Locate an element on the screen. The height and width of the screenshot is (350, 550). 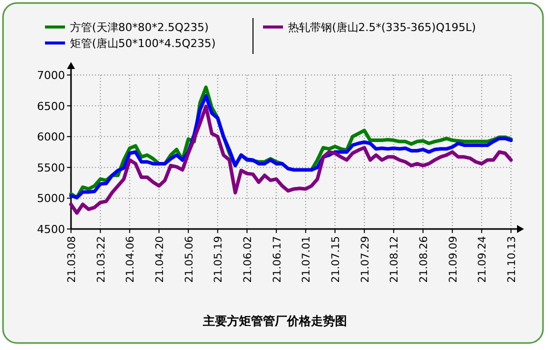
x-tick-label: 21.06.02 is located at coordinates (248, 259).